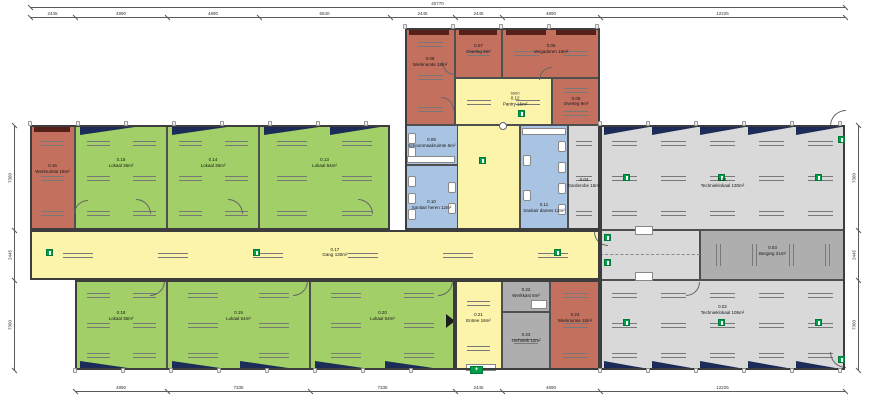 This screenshot has height=404, width=870. I want to click on room-name-area: Pantry 16m², so click(515, 104).